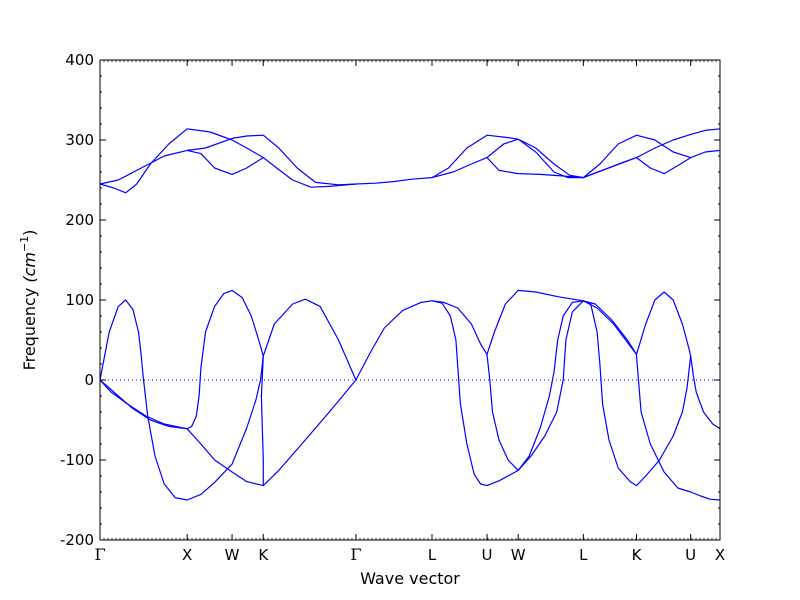 Image resolution: width=800 pixels, height=600 pixels. What do you see at coordinates (77, 540) in the screenshot?
I see `y-tick-label: -200` at bounding box center [77, 540].